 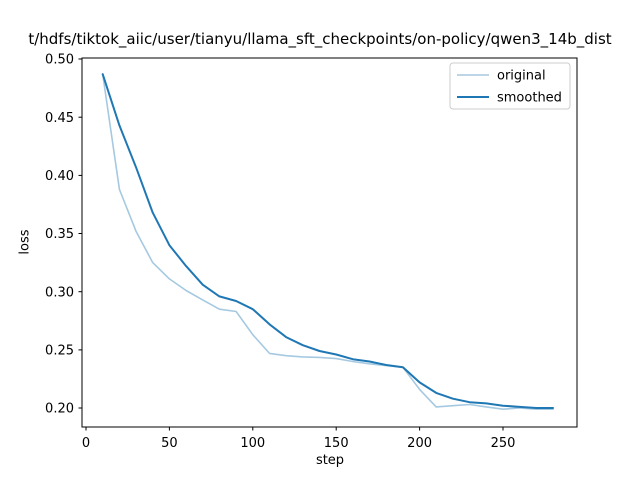 I want to click on x-tick-label: 150, so click(x=336, y=443).